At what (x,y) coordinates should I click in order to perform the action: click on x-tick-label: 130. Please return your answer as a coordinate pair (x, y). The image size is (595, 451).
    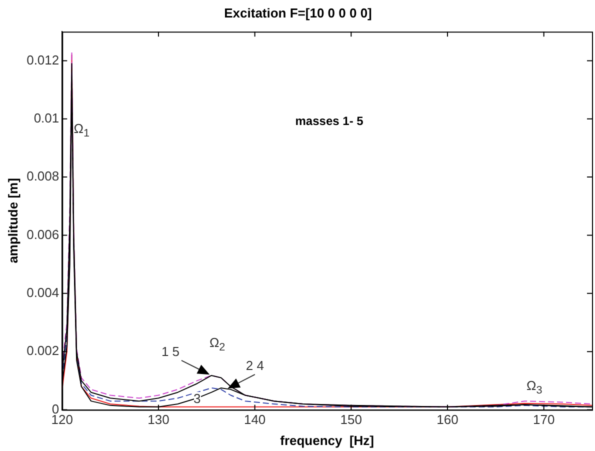
    Looking at the image, I should click on (159, 420).